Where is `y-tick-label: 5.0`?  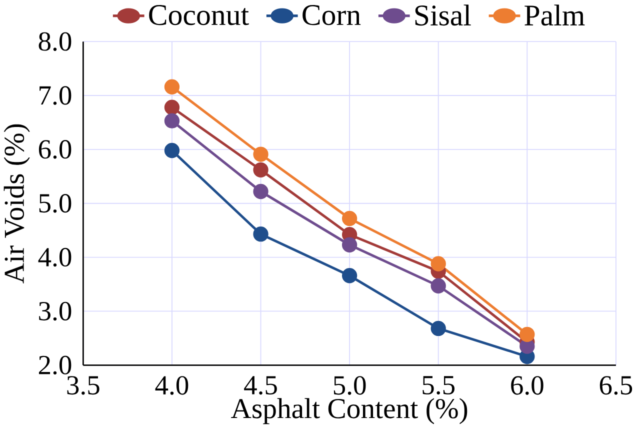 y-tick-label: 5.0 is located at coordinates (55, 203).